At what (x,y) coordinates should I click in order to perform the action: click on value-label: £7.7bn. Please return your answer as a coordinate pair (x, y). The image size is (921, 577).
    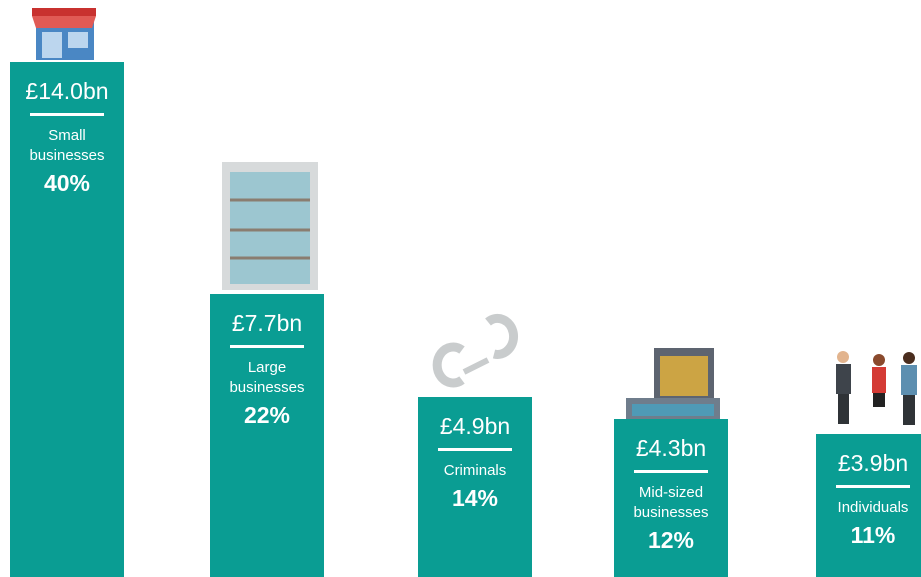
    Looking at the image, I should click on (267, 322).